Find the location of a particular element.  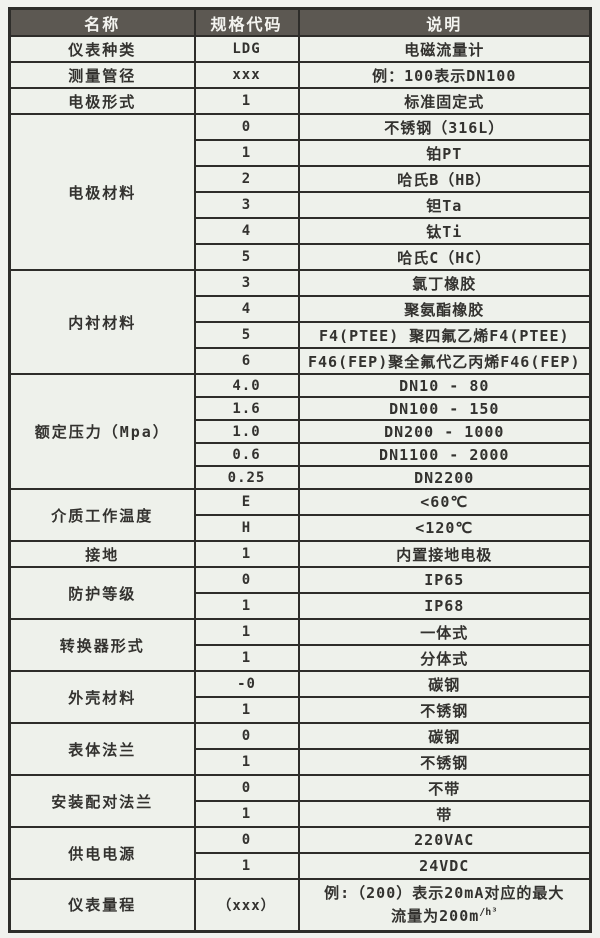

spec-name-cell: 外壳材料 is located at coordinates (102, 697).